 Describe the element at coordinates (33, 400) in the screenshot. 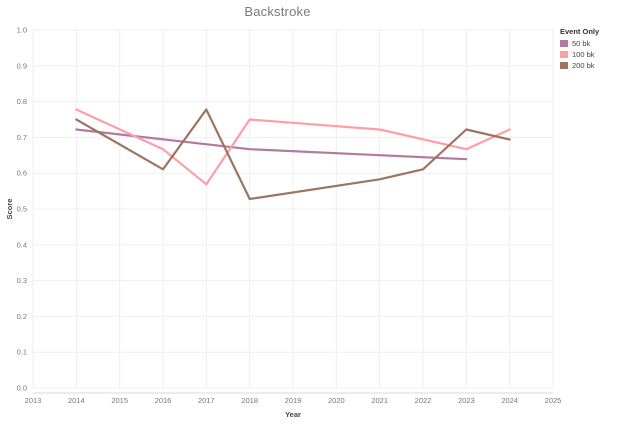

I see `x-tick-label: 2013` at that location.